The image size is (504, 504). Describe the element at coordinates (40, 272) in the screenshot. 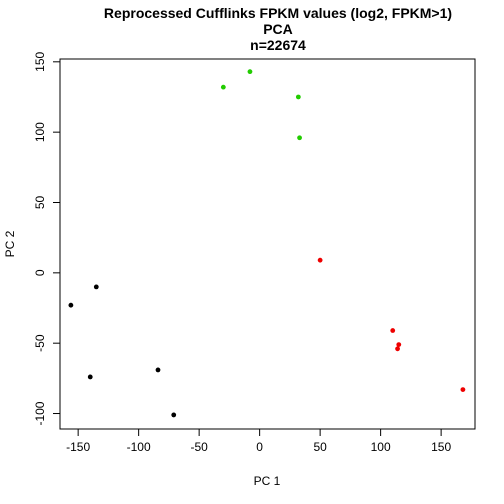

I see `y-tick-label: 0` at that location.